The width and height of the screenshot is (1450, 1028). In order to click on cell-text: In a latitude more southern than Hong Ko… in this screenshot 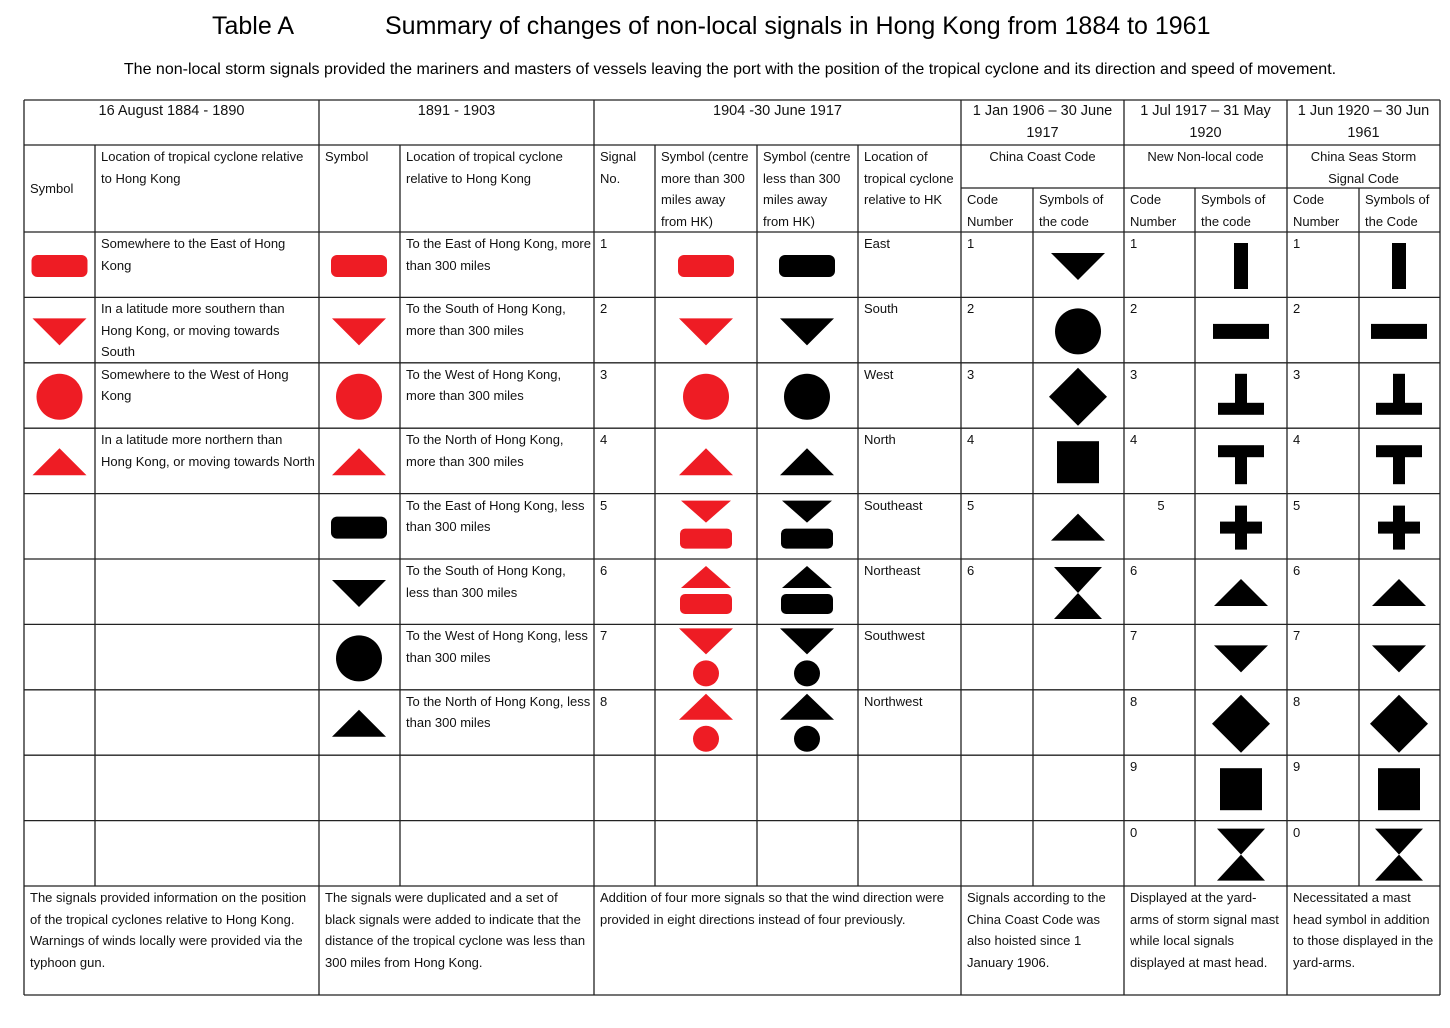, I will do `click(193, 330)`.